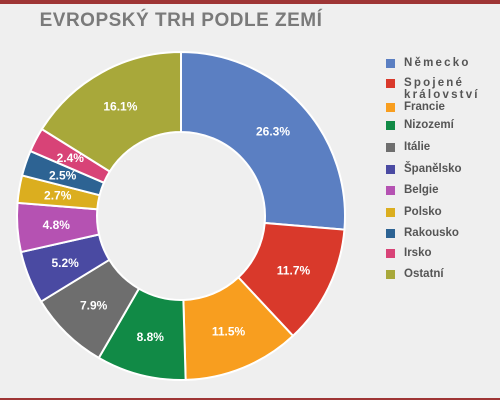 The height and width of the screenshot is (400, 500). What do you see at coordinates (58, 195) in the screenshot?
I see `slice-label-8: 2.7%` at bounding box center [58, 195].